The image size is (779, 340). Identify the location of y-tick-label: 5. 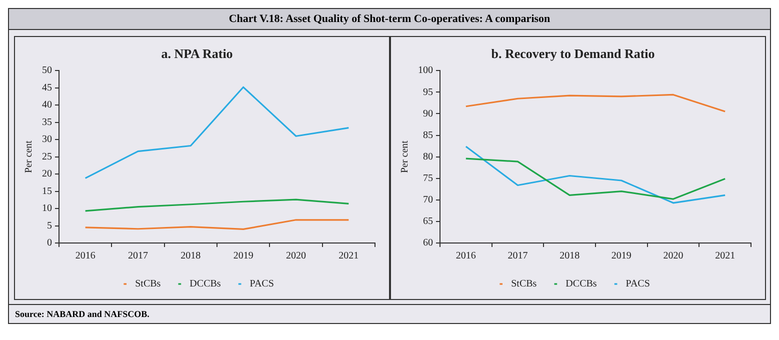
(49, 226).